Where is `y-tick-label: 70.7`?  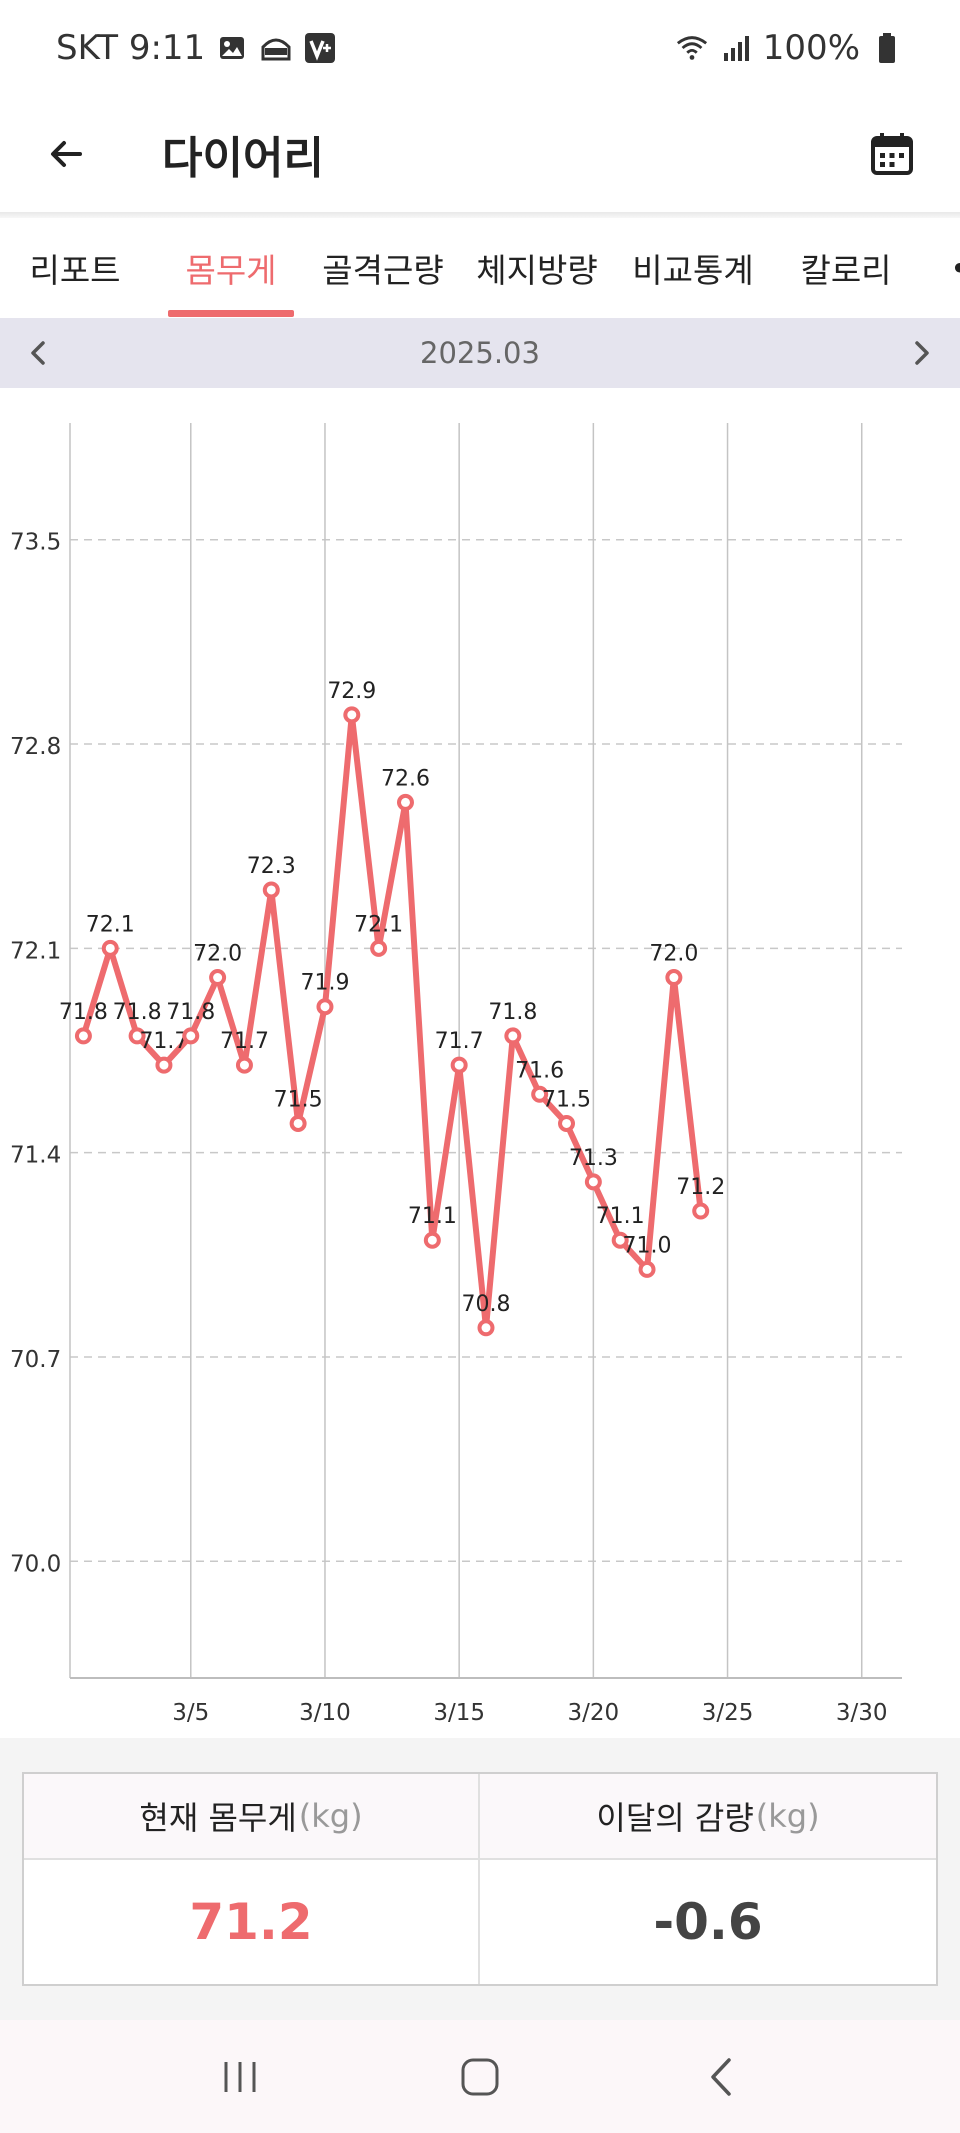 y-tick-label: 70.7 is located at coordinates (35, 1360).